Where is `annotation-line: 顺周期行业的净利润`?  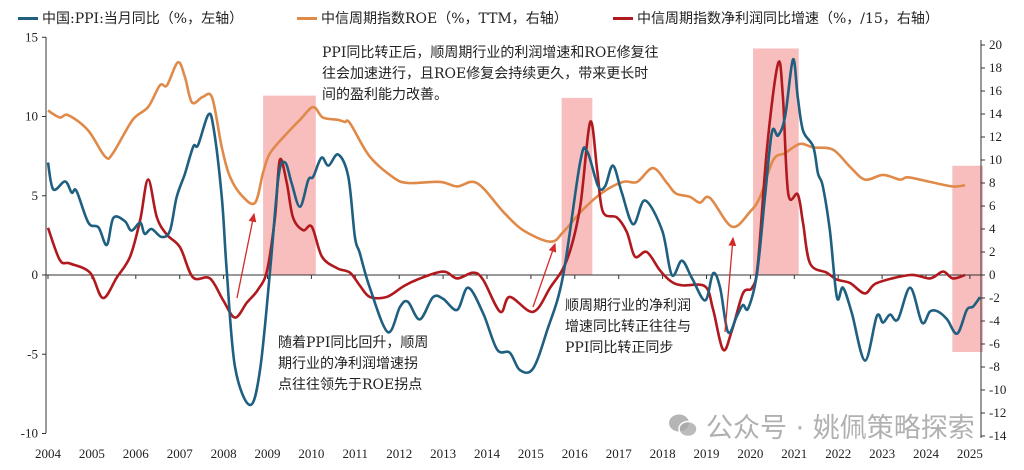 annotation-line: 顺周期行业的净利润 is located at coordinates (628, 306).